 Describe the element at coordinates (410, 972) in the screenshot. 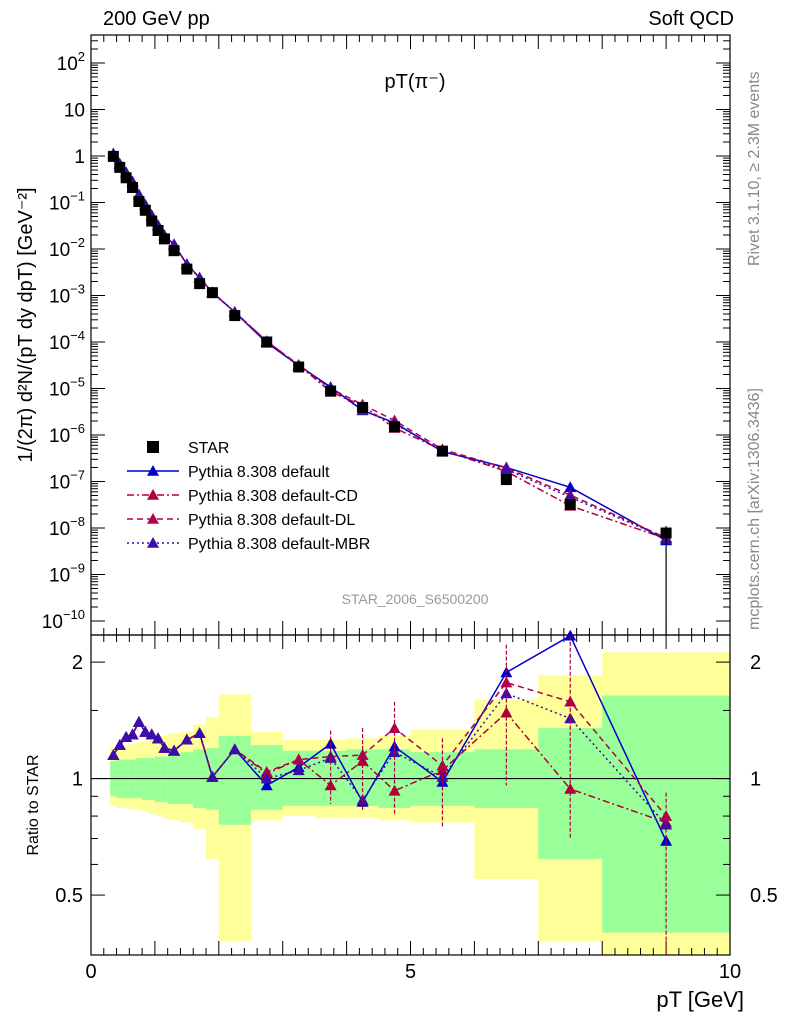

I see `x-tick-label: 5` at that location.